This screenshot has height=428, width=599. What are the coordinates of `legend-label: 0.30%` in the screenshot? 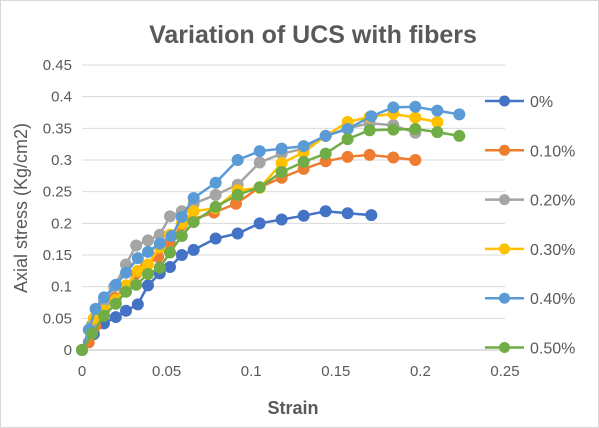 It's located at (552, 250).